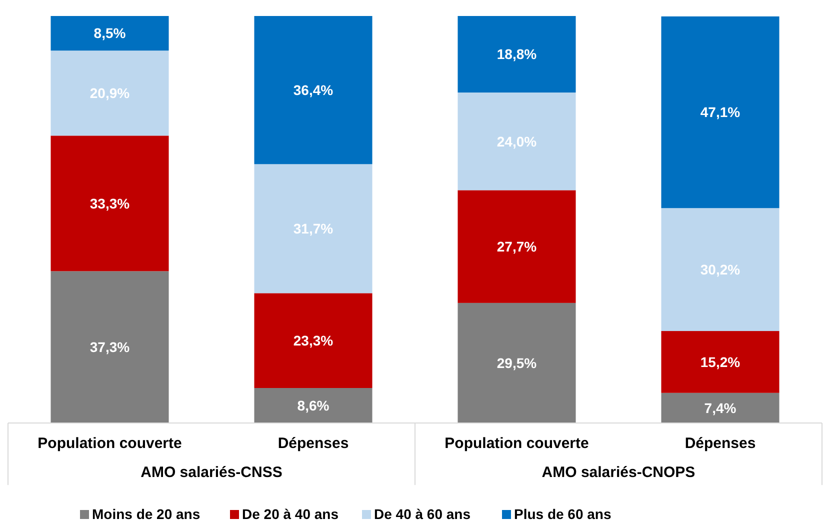  Describe the element at coordinates (422, 514) in the screenshot. I see `legend-label: De 40 à 60 ans` at that location.